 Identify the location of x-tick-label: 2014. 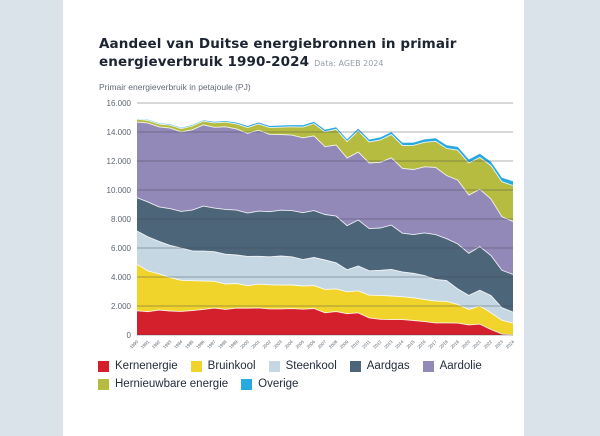
(399, 344).